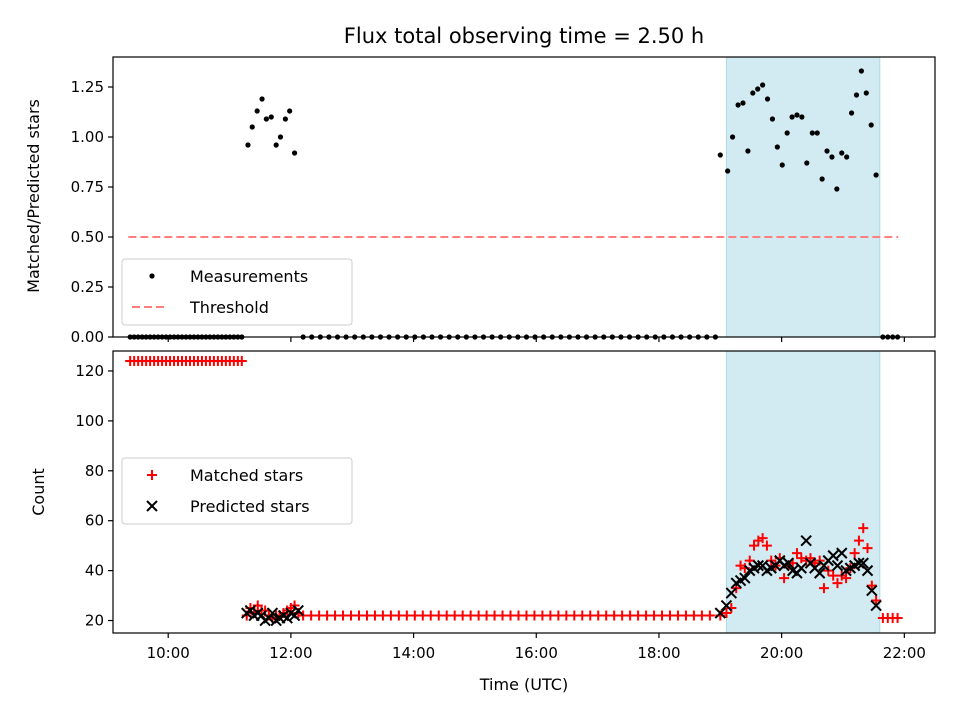 The width and height of the screenshot is (960, 720). Describe the element at coordinates (38, 492) in the screenshot. I see `bottom-y-axis-label: Count` at that location.